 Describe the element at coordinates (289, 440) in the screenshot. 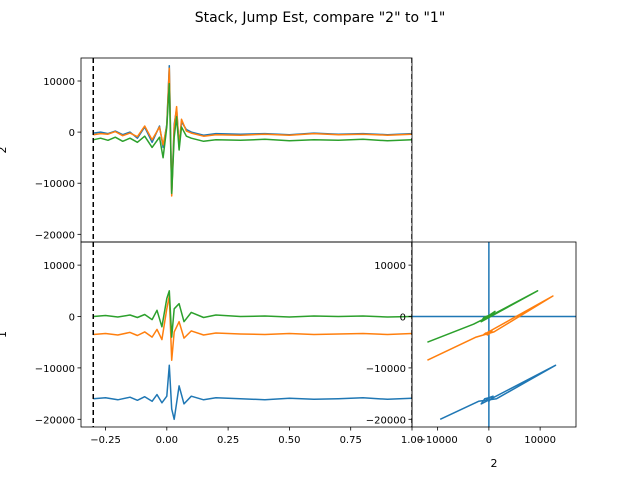

I see `x-tick-label: 0.50` at that location.